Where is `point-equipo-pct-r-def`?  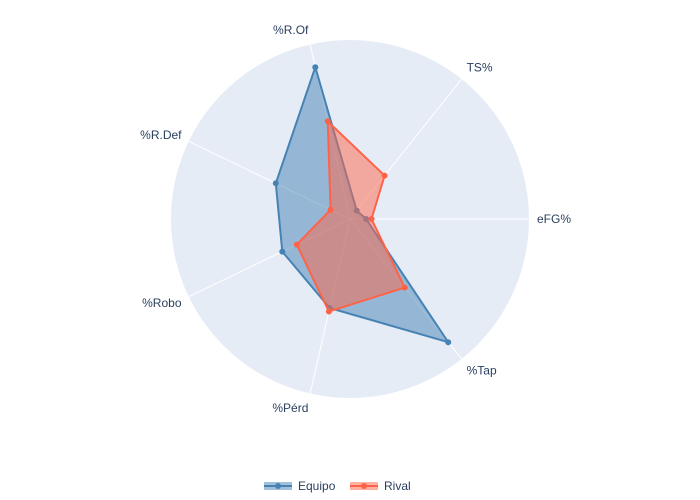
point-equipo-pct-r-def is located at coordinates (275, 183).